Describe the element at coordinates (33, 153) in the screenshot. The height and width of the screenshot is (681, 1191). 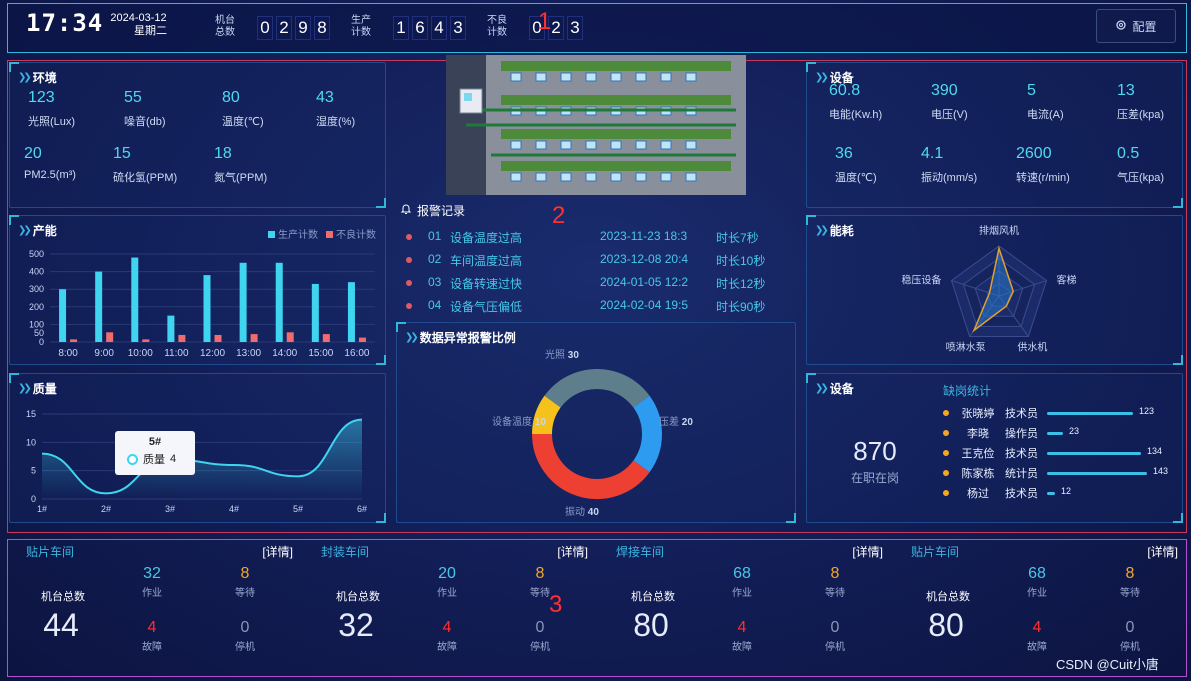
I see `env-value: 20` at that location.